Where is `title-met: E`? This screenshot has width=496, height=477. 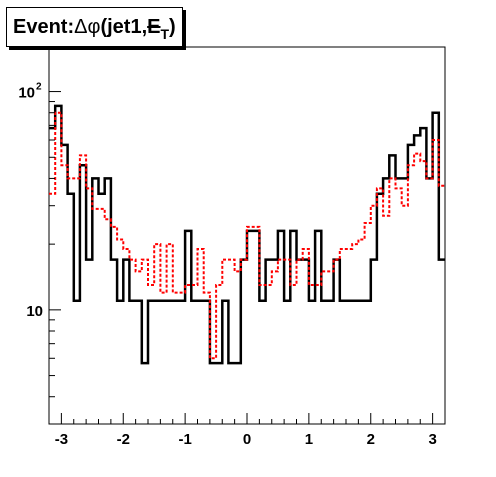
title-met: E is located at coordinates (154, 26).